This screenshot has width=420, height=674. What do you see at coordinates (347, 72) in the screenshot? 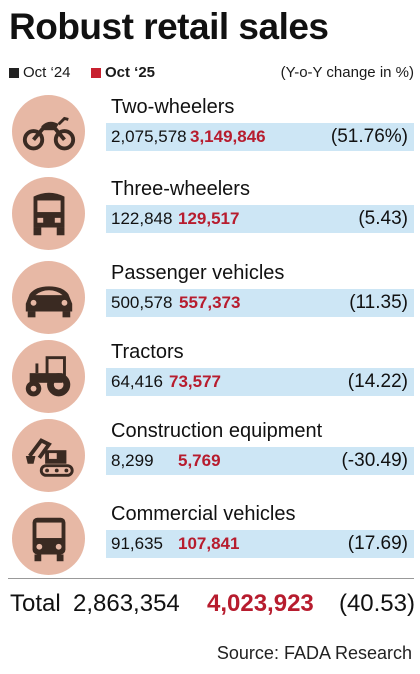
I see `legend-note: (Y-o-Y change in %)` at bounding box center [347, 72].